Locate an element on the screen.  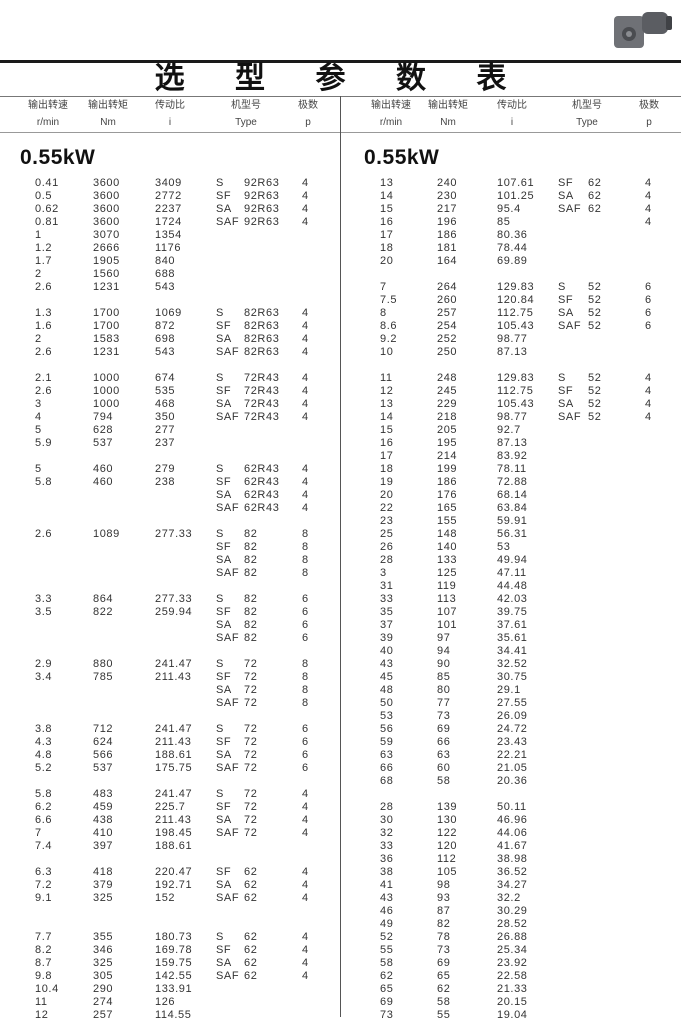
ratio-cell: 21.05 is located at coordinates (512, 768).